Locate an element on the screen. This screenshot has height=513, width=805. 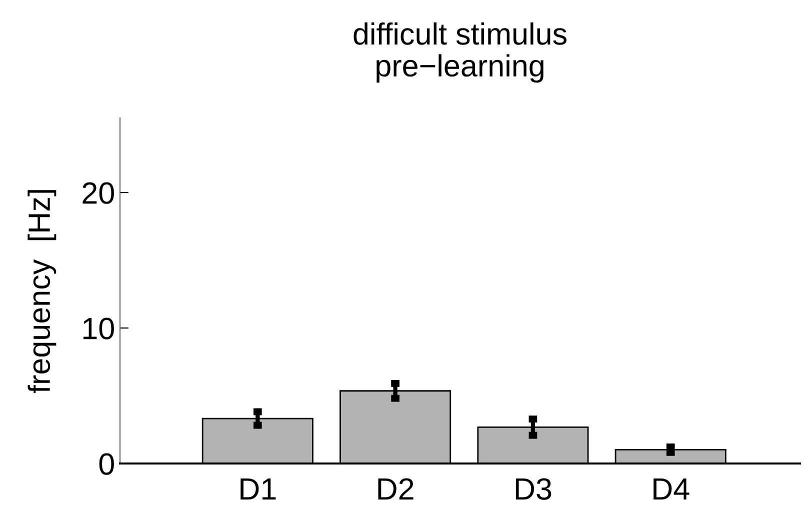
x-tick-label: D1 is located at coordinates (258, 489).